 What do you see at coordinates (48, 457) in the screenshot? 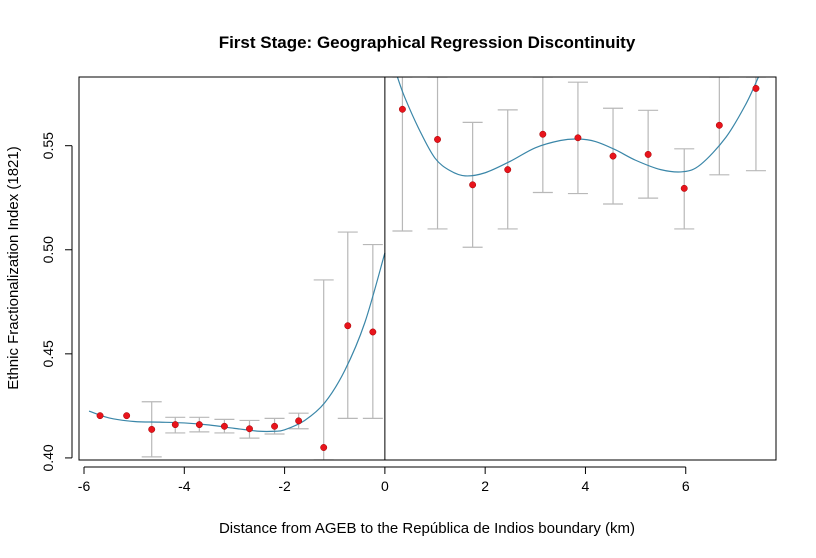
I see `y-tick-label: 0.40` at bounding box center [48, 457].